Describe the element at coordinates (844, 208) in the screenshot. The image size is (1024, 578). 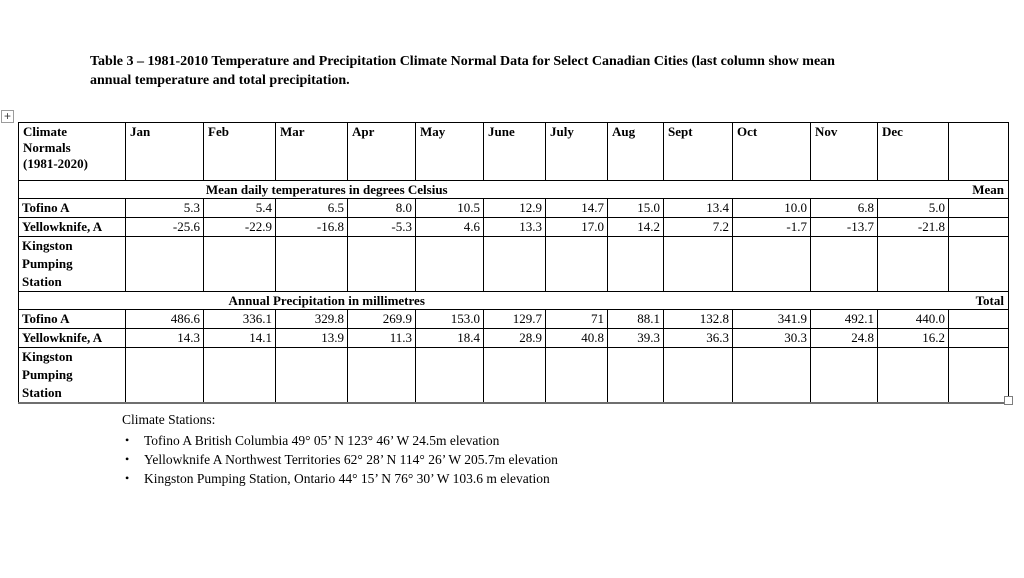
I see `temp-cell: 6.8` at that location.